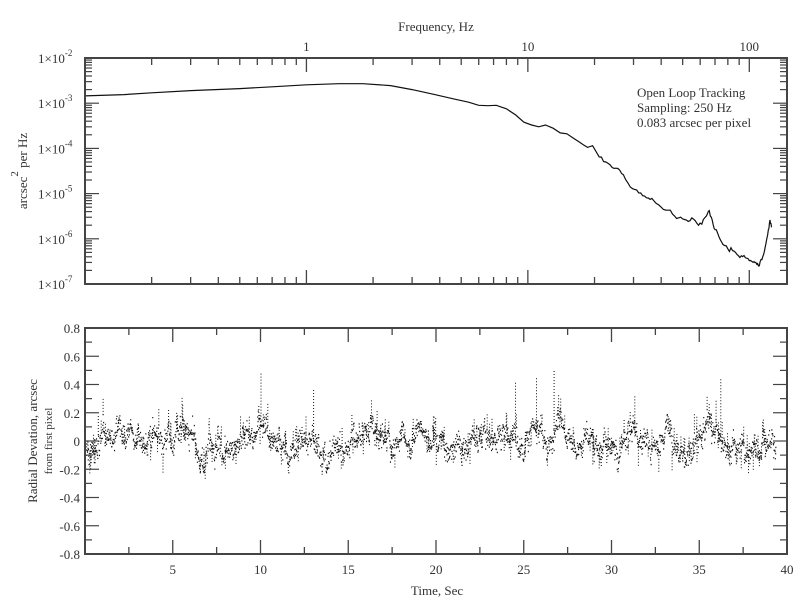 Image resolution: width=812 pixels, height=599 pixels. What do you see at coordinates (436, 26) in the screenshot?
I see `x-axis-title-frequency: Frequency, Hz` at bounding box center [436, 26].